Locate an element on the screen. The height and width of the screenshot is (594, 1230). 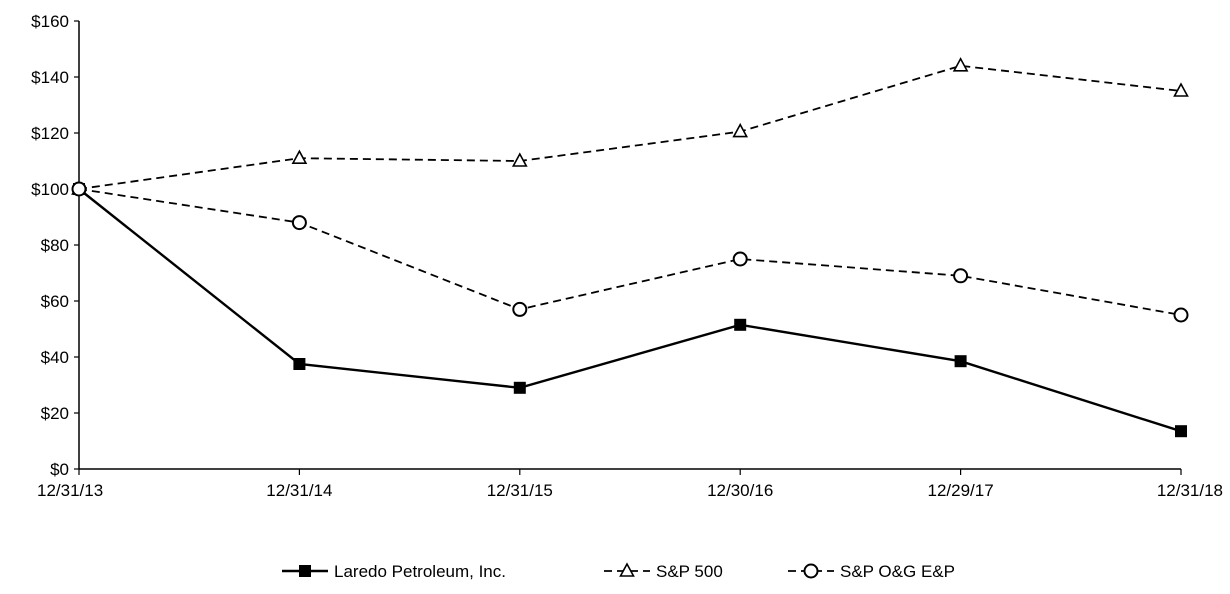
legend-label: S&P 500 is located at coordinates (689, 571).